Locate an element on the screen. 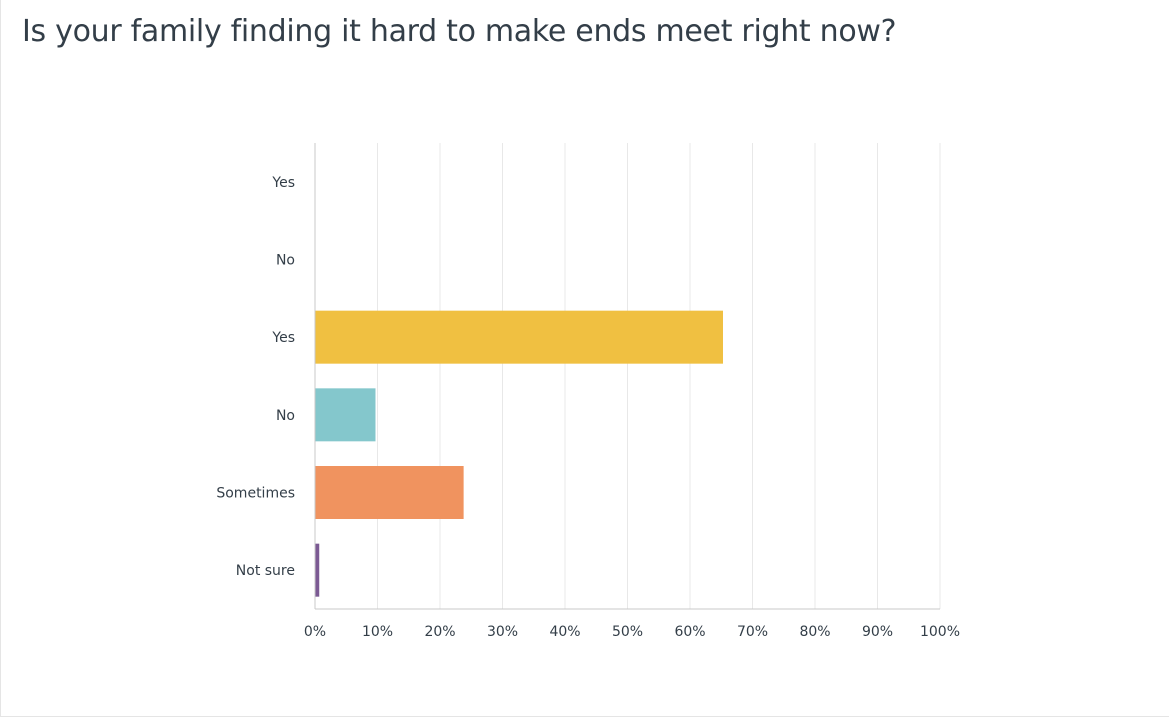 The image size is (1170, 718). x-tick-label: 10% is located at coordinates (377, 632).